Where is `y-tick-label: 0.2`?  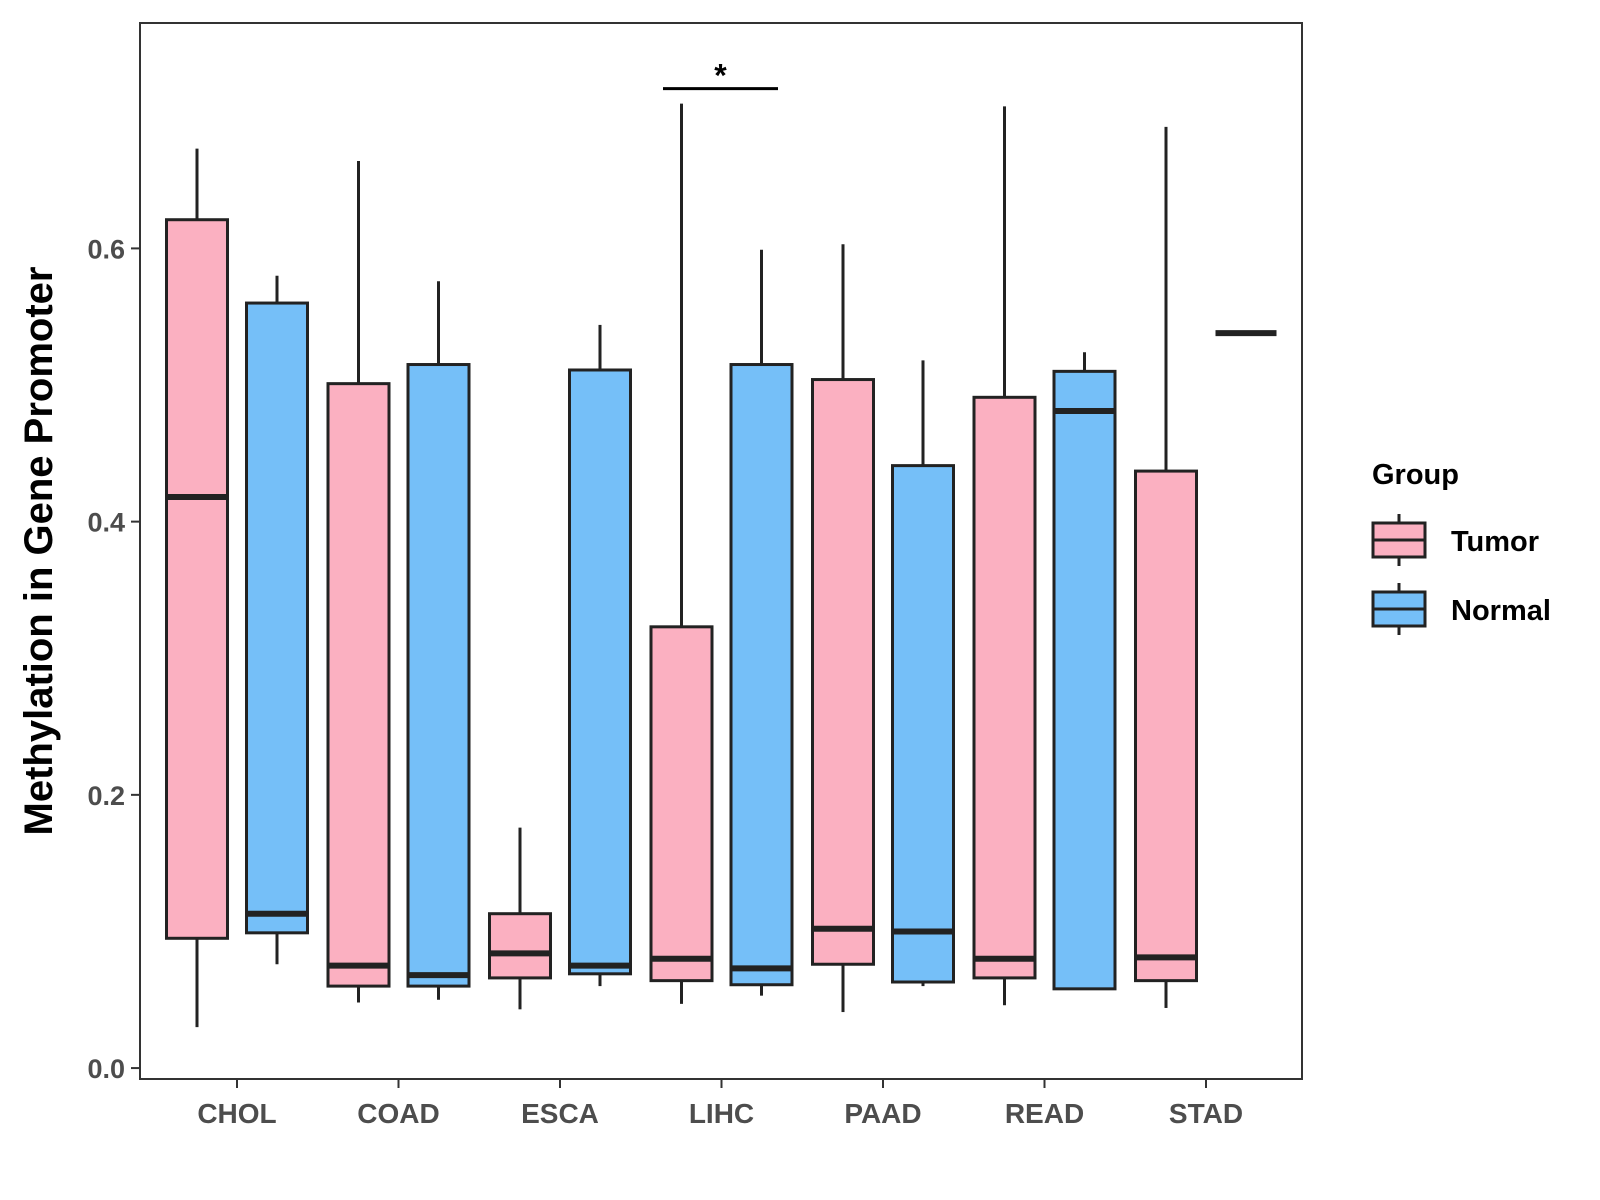 y-tick-label: 0.2 is located at coordinates (106, 796).